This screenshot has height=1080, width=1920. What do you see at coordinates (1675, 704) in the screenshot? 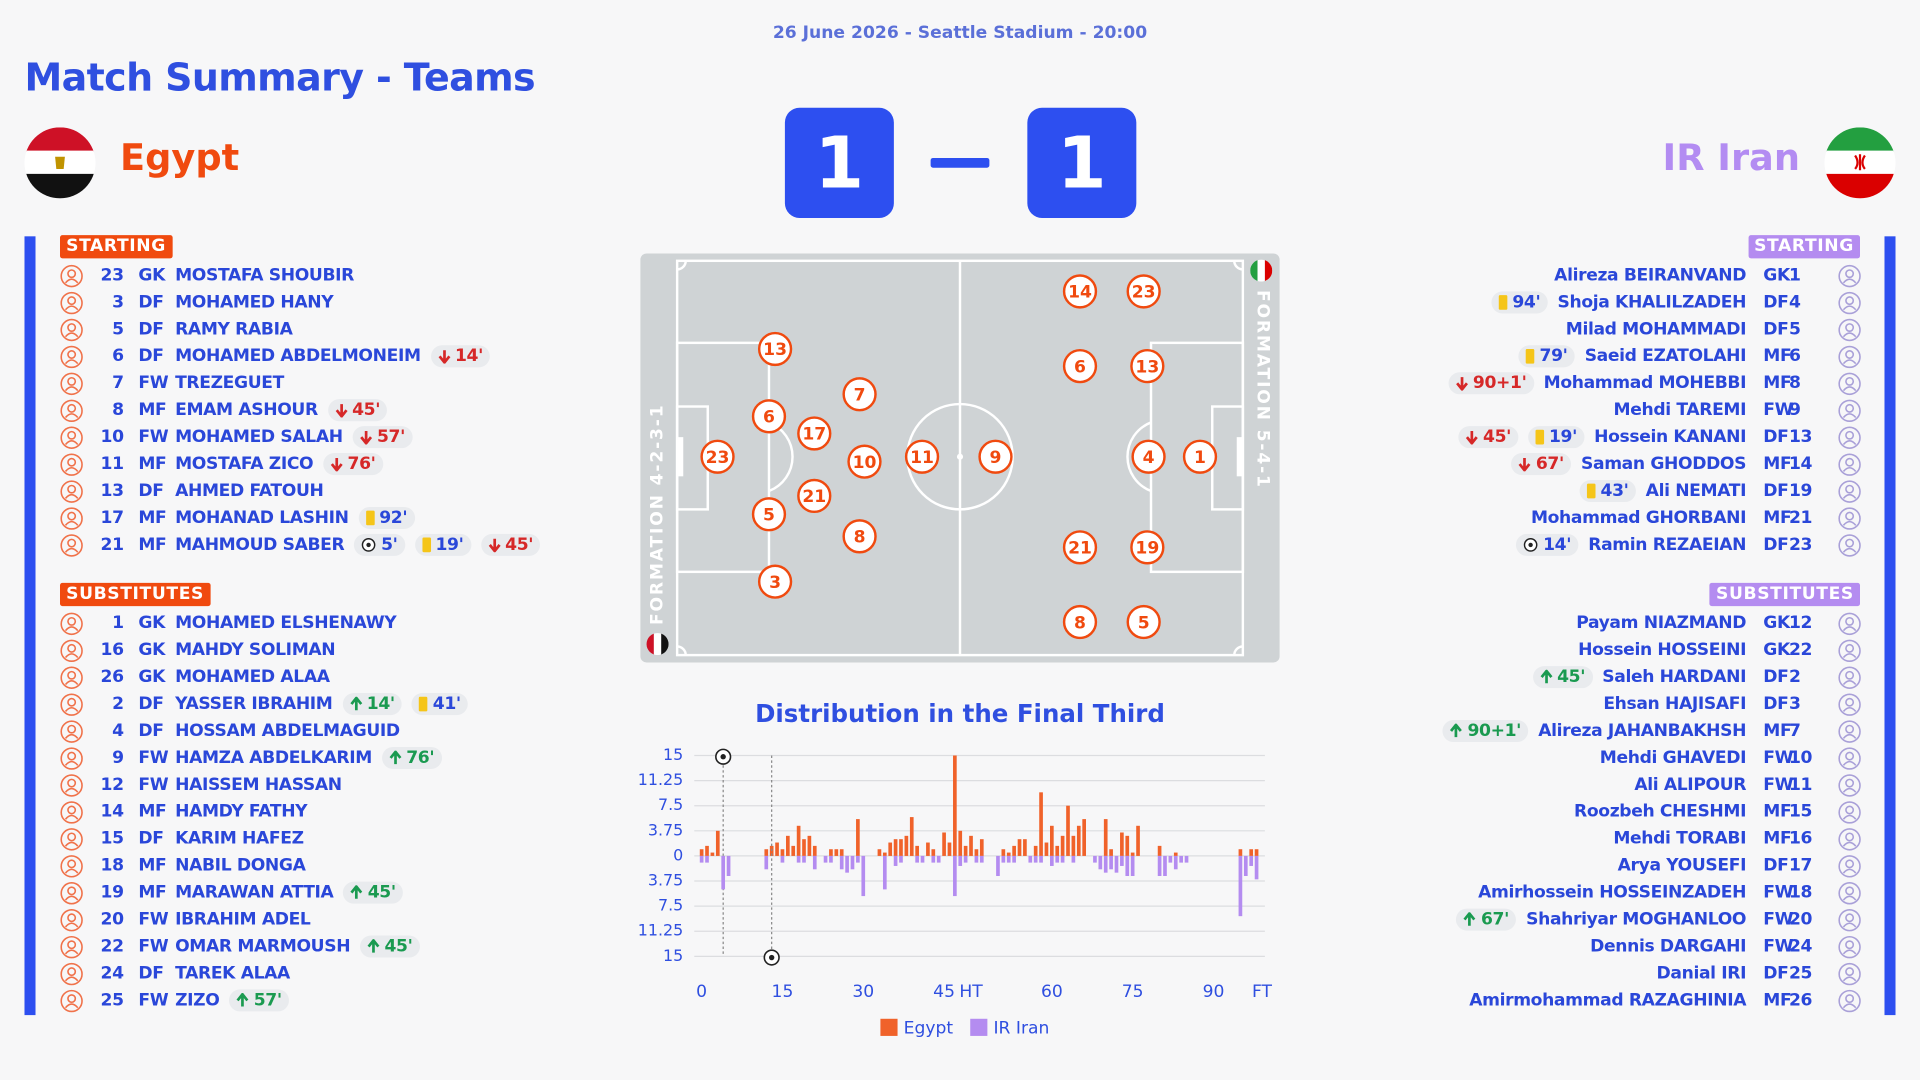
I see `player-name: Ehsan HAJISAFI` at bounding box center [1675, 704].